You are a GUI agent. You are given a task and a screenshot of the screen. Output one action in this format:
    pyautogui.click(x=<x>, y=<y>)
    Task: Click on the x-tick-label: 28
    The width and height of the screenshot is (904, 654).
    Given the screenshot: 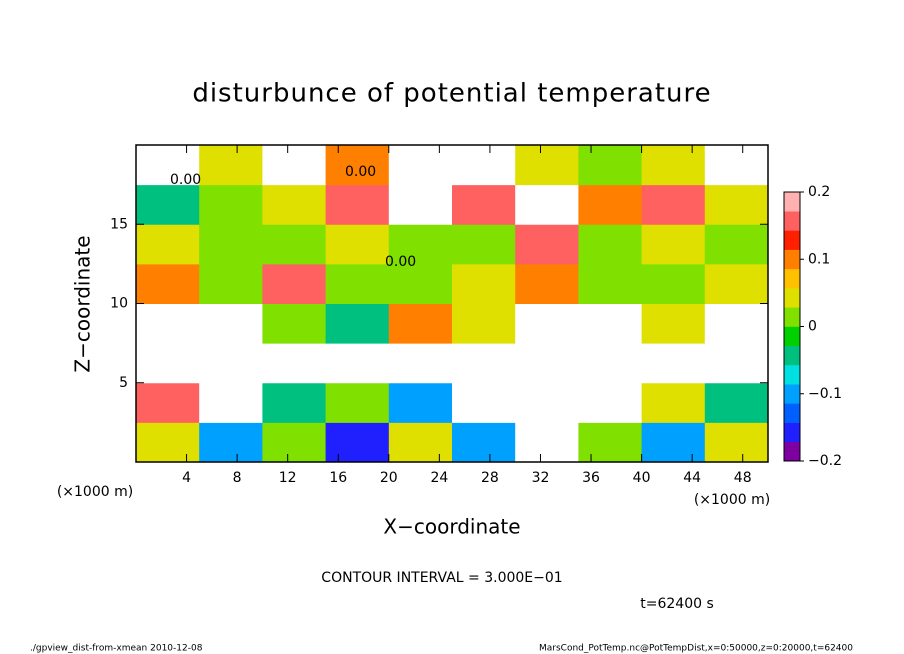 What is the action you would take?
    pyautogui.click(x=490, y=478)
    